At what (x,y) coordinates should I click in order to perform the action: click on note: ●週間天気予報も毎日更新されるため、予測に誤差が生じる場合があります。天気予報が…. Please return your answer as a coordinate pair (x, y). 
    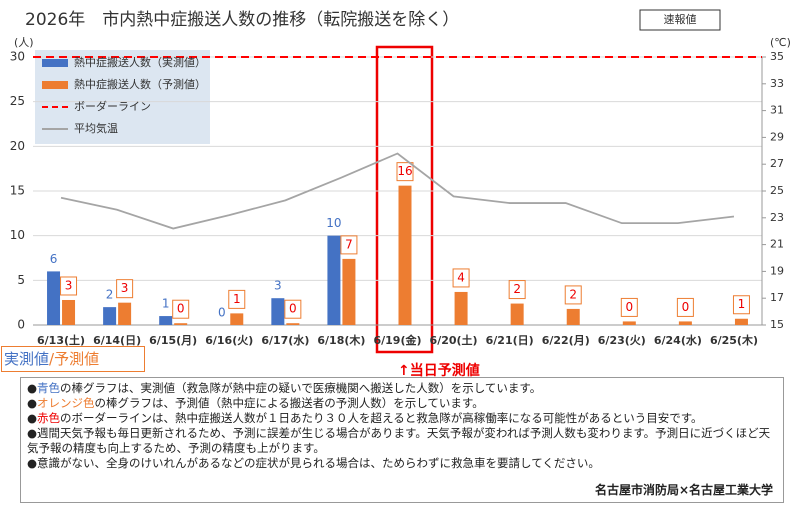
    Looking at the image, I should click on (402, 441).